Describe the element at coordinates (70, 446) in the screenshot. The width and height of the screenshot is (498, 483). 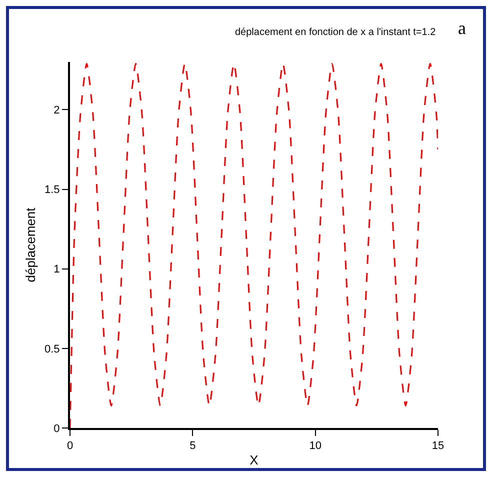
I see `x-tick-label: 0` at that location.